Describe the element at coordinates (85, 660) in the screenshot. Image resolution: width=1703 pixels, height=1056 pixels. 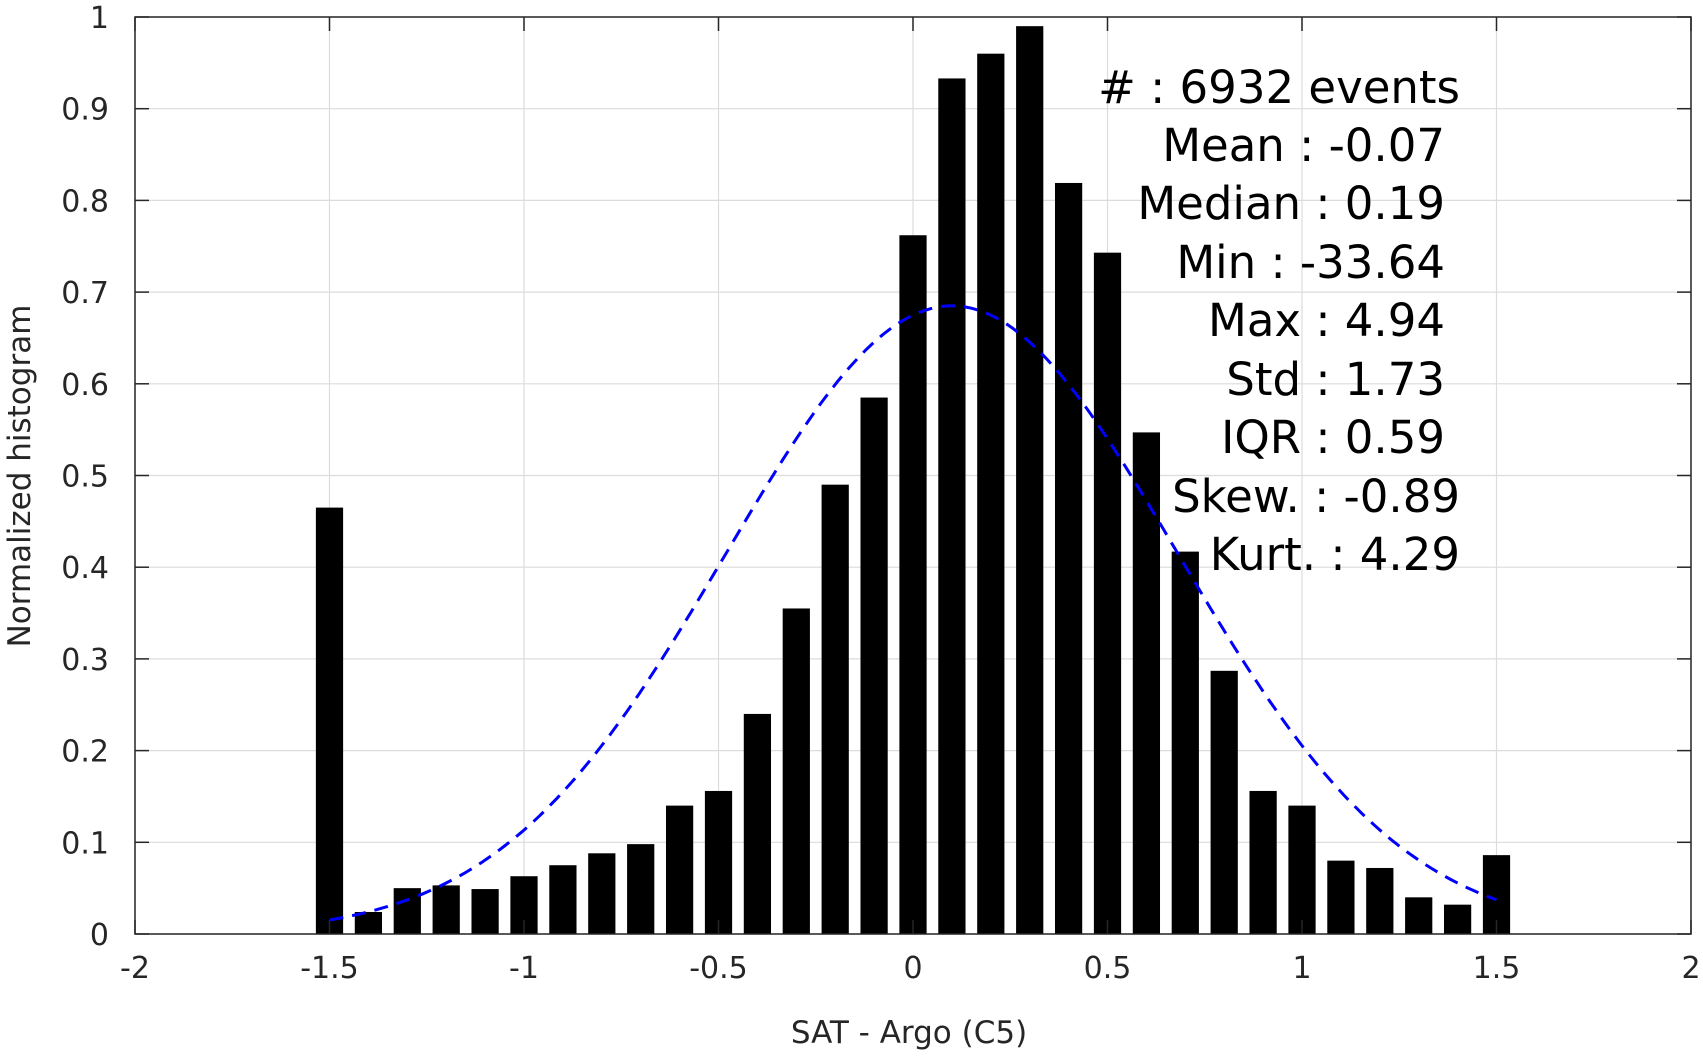
I see `y-tick-label: 0.3` at that location.